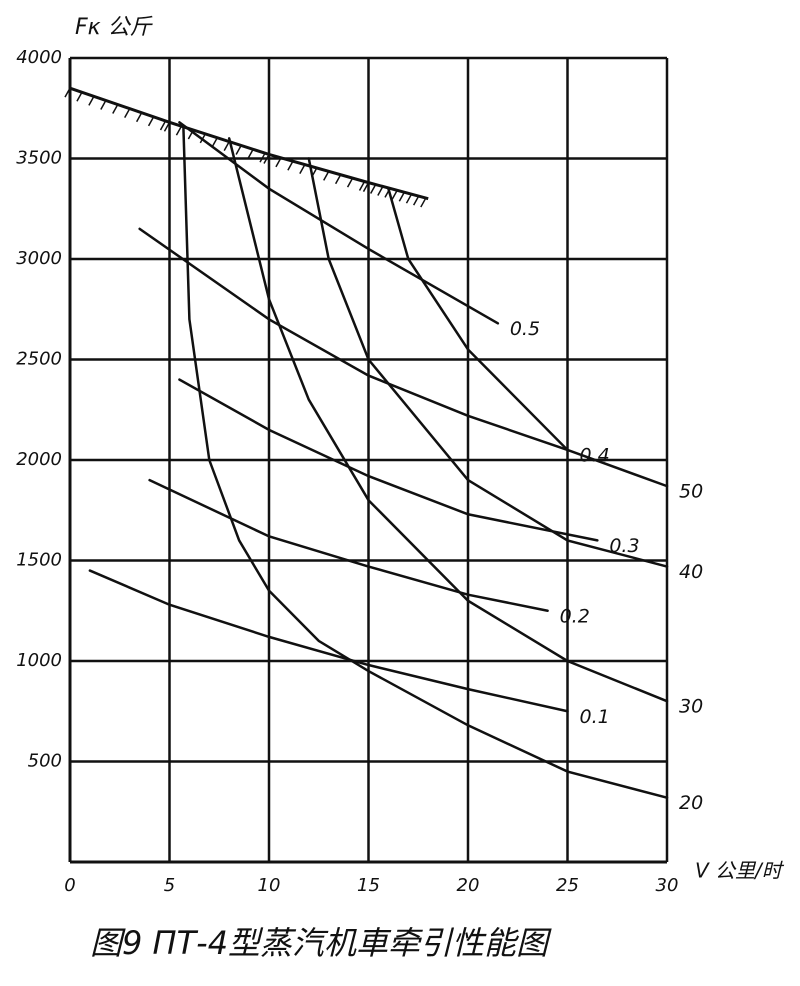 The width and height of the screenshot is (800, 986). I want to click on limit-line, so click(249, 143).